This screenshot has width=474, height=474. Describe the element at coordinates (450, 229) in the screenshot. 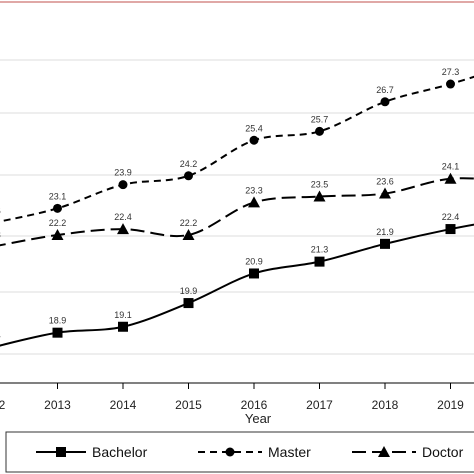

I see `bachelor-point-2019` at that location.